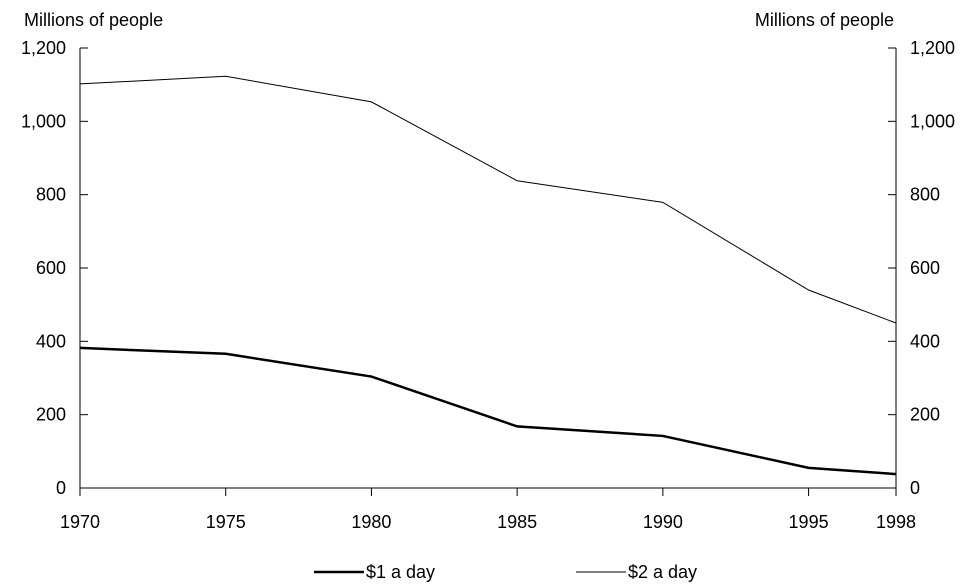  What do you see at coordinates (925, 415) in the screenshot?
I see `y-tick-label-right: 200` at bounding box center [925, 415].